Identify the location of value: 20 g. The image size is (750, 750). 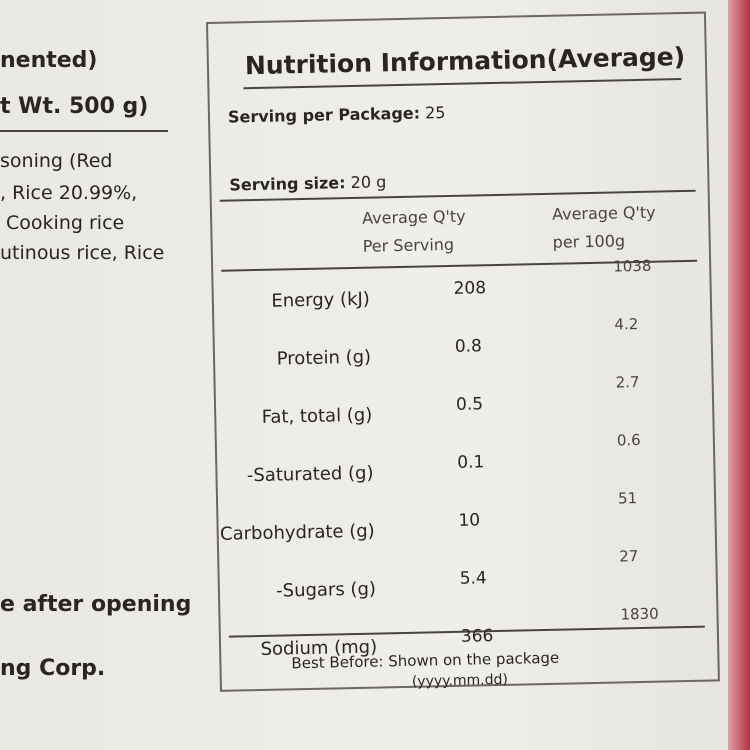
(368, 182).